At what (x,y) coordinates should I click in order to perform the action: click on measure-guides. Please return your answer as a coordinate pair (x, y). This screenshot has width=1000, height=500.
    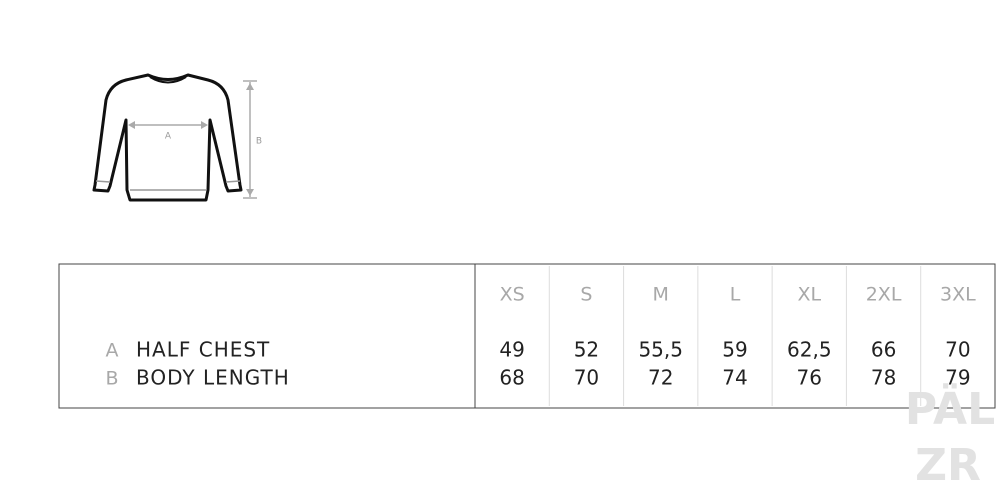
    Looking at the image, I should click on (192, 139).